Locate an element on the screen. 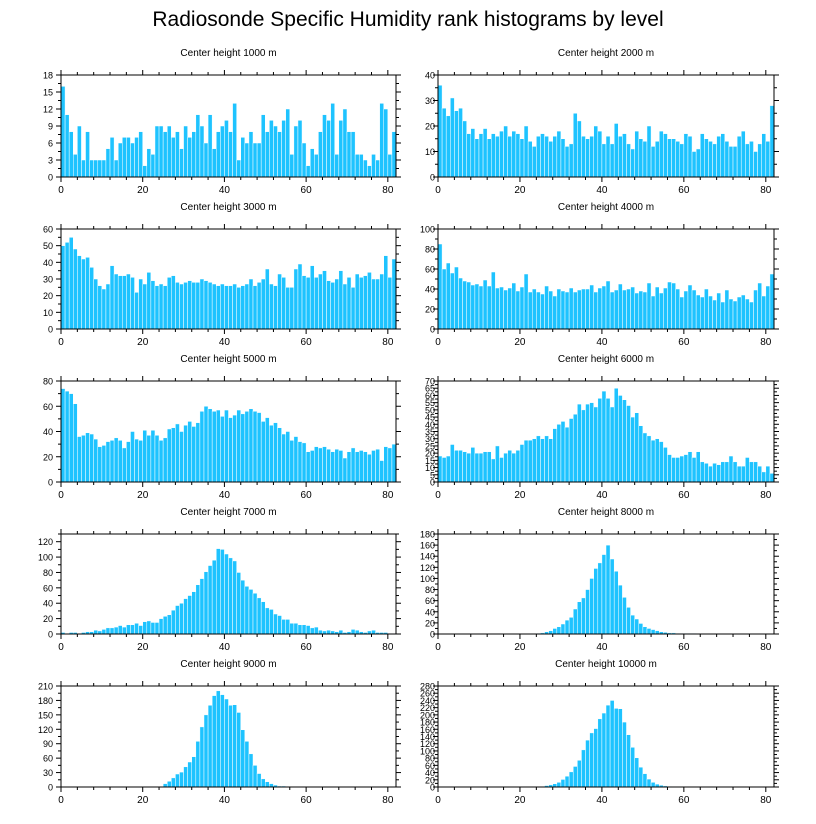  x-tick-label: 40 is located at coordinates (602, 190).